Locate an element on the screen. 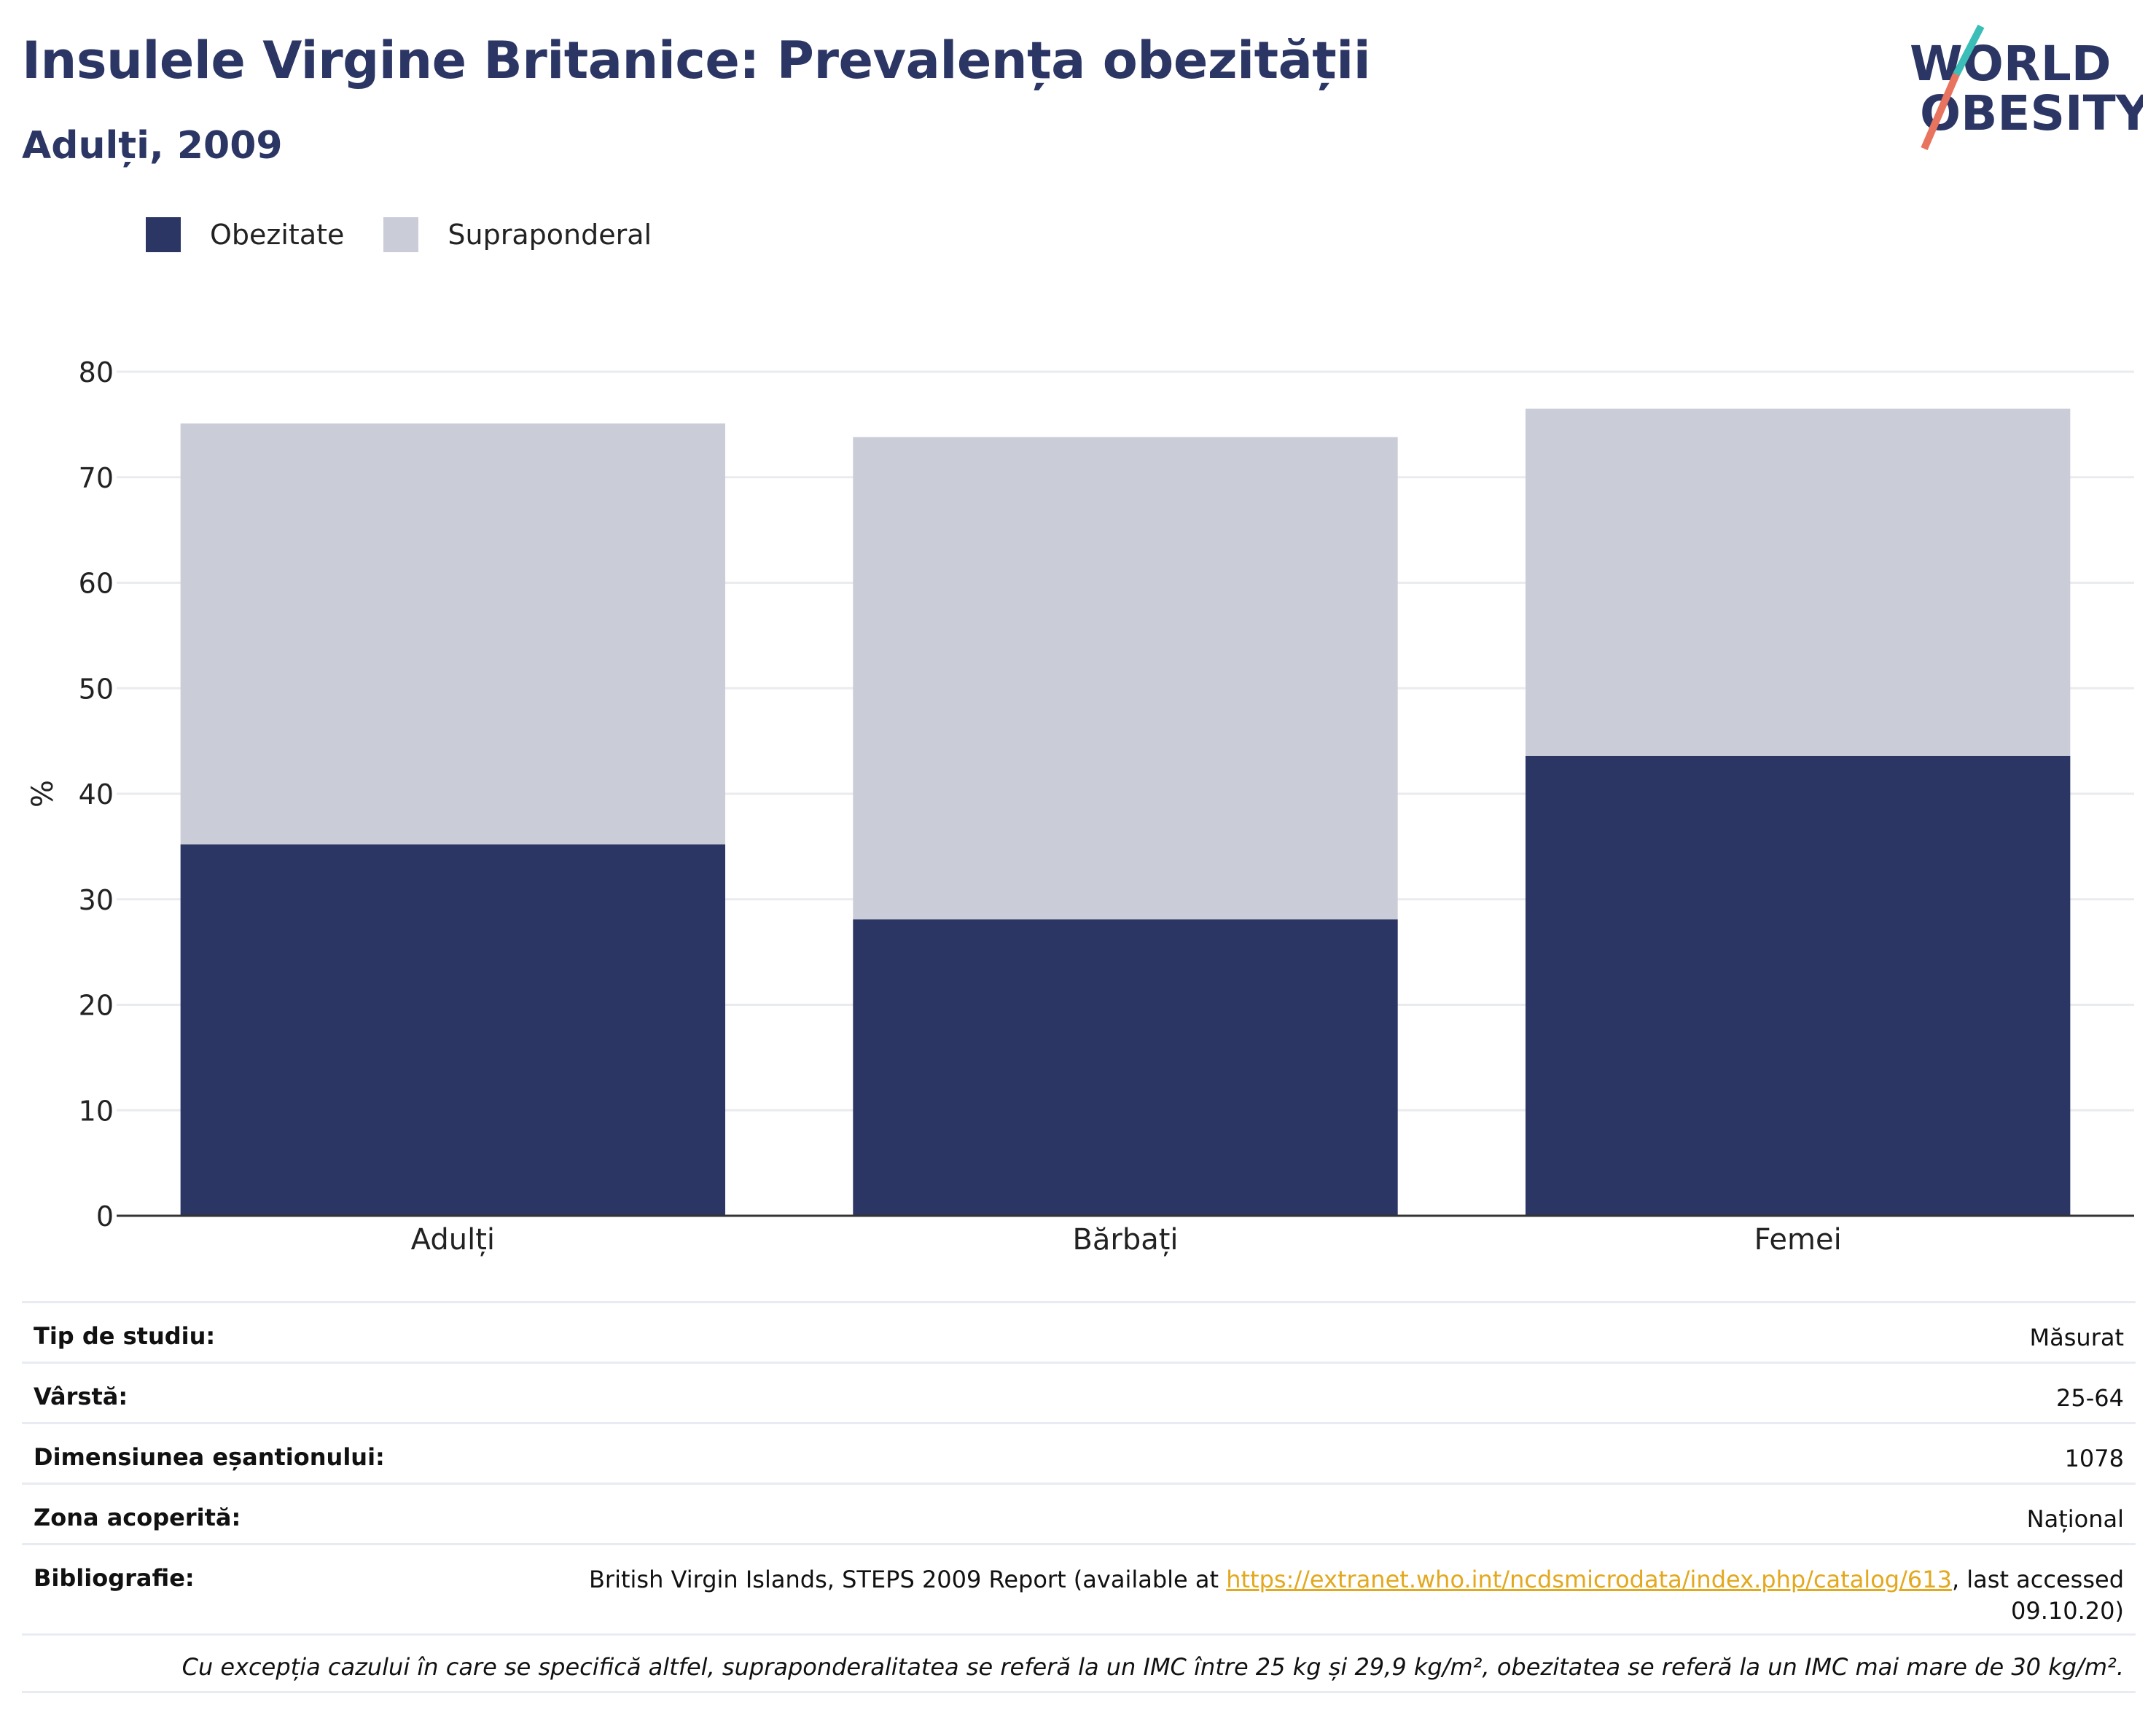  x-tick-label: Adulți is located at coordinates (453, 1240).